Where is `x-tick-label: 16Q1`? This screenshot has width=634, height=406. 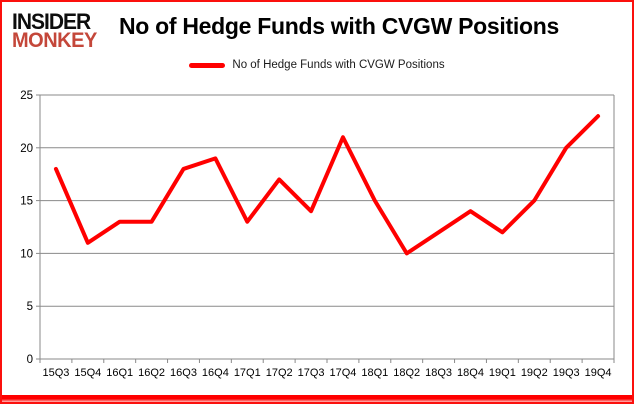 x-tick-label: 16Q1 is located at coordinates (119, 373).